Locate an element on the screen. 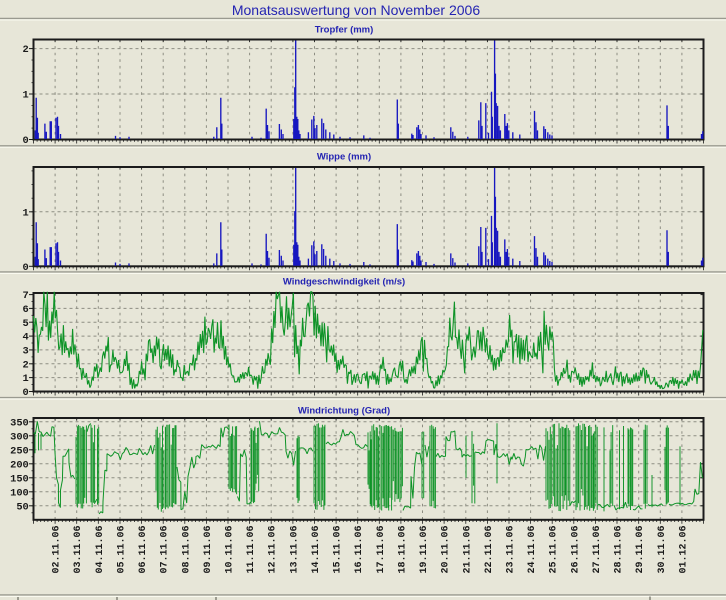 The height and width of the screenshot is (600, 726). svg-text: 02.11.06 is located at coordinates (57, 549).